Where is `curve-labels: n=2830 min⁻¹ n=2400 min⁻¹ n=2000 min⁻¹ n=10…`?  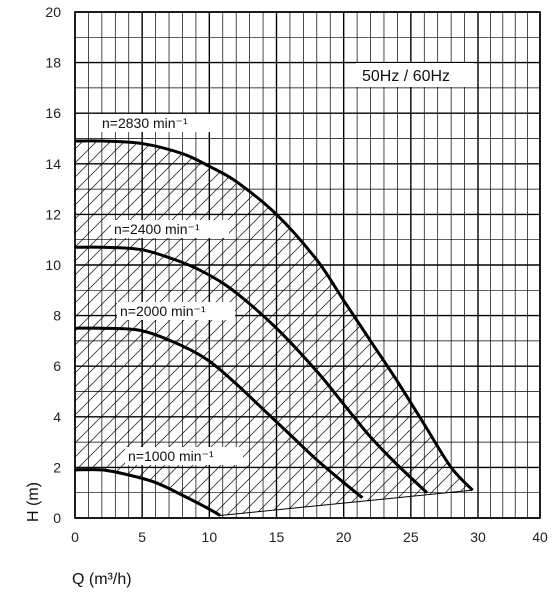 curve-labels: n=2830 min⁻¹ n=2400 min⁻¹ n=2000 min⁻¹ n=10… is located at coordinates (171, 289).